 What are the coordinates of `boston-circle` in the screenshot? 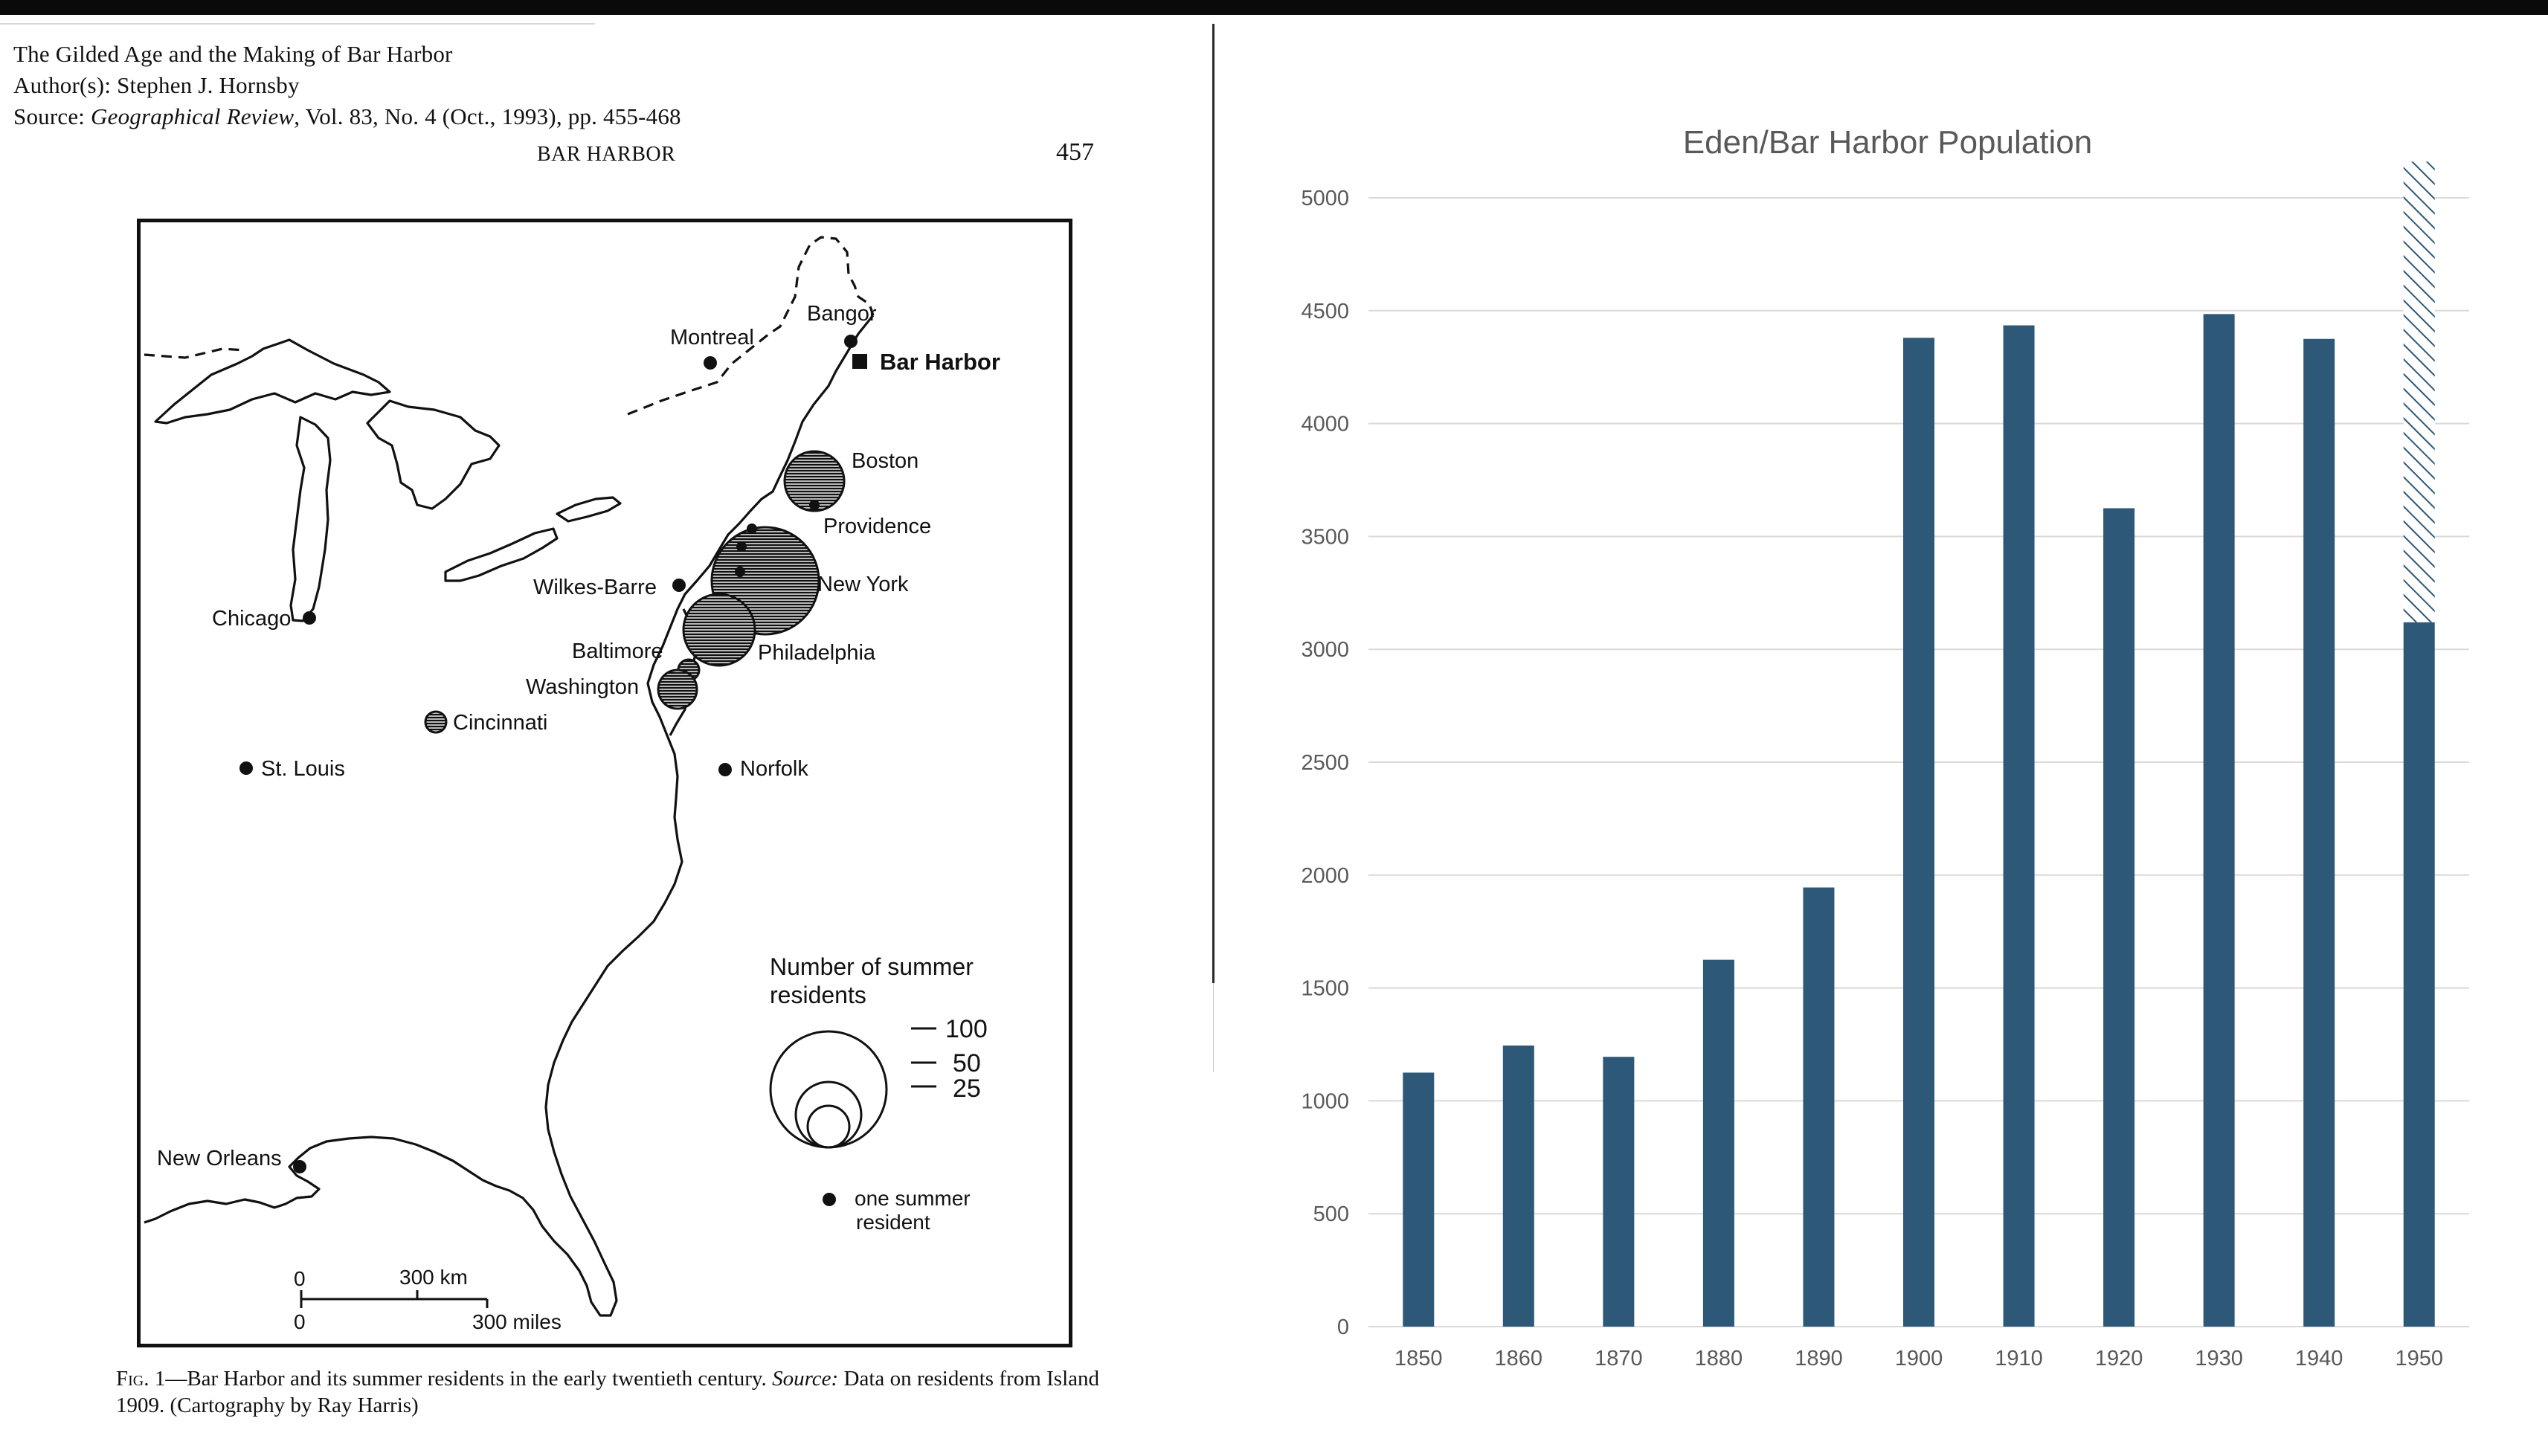 It's located at (815, 481).